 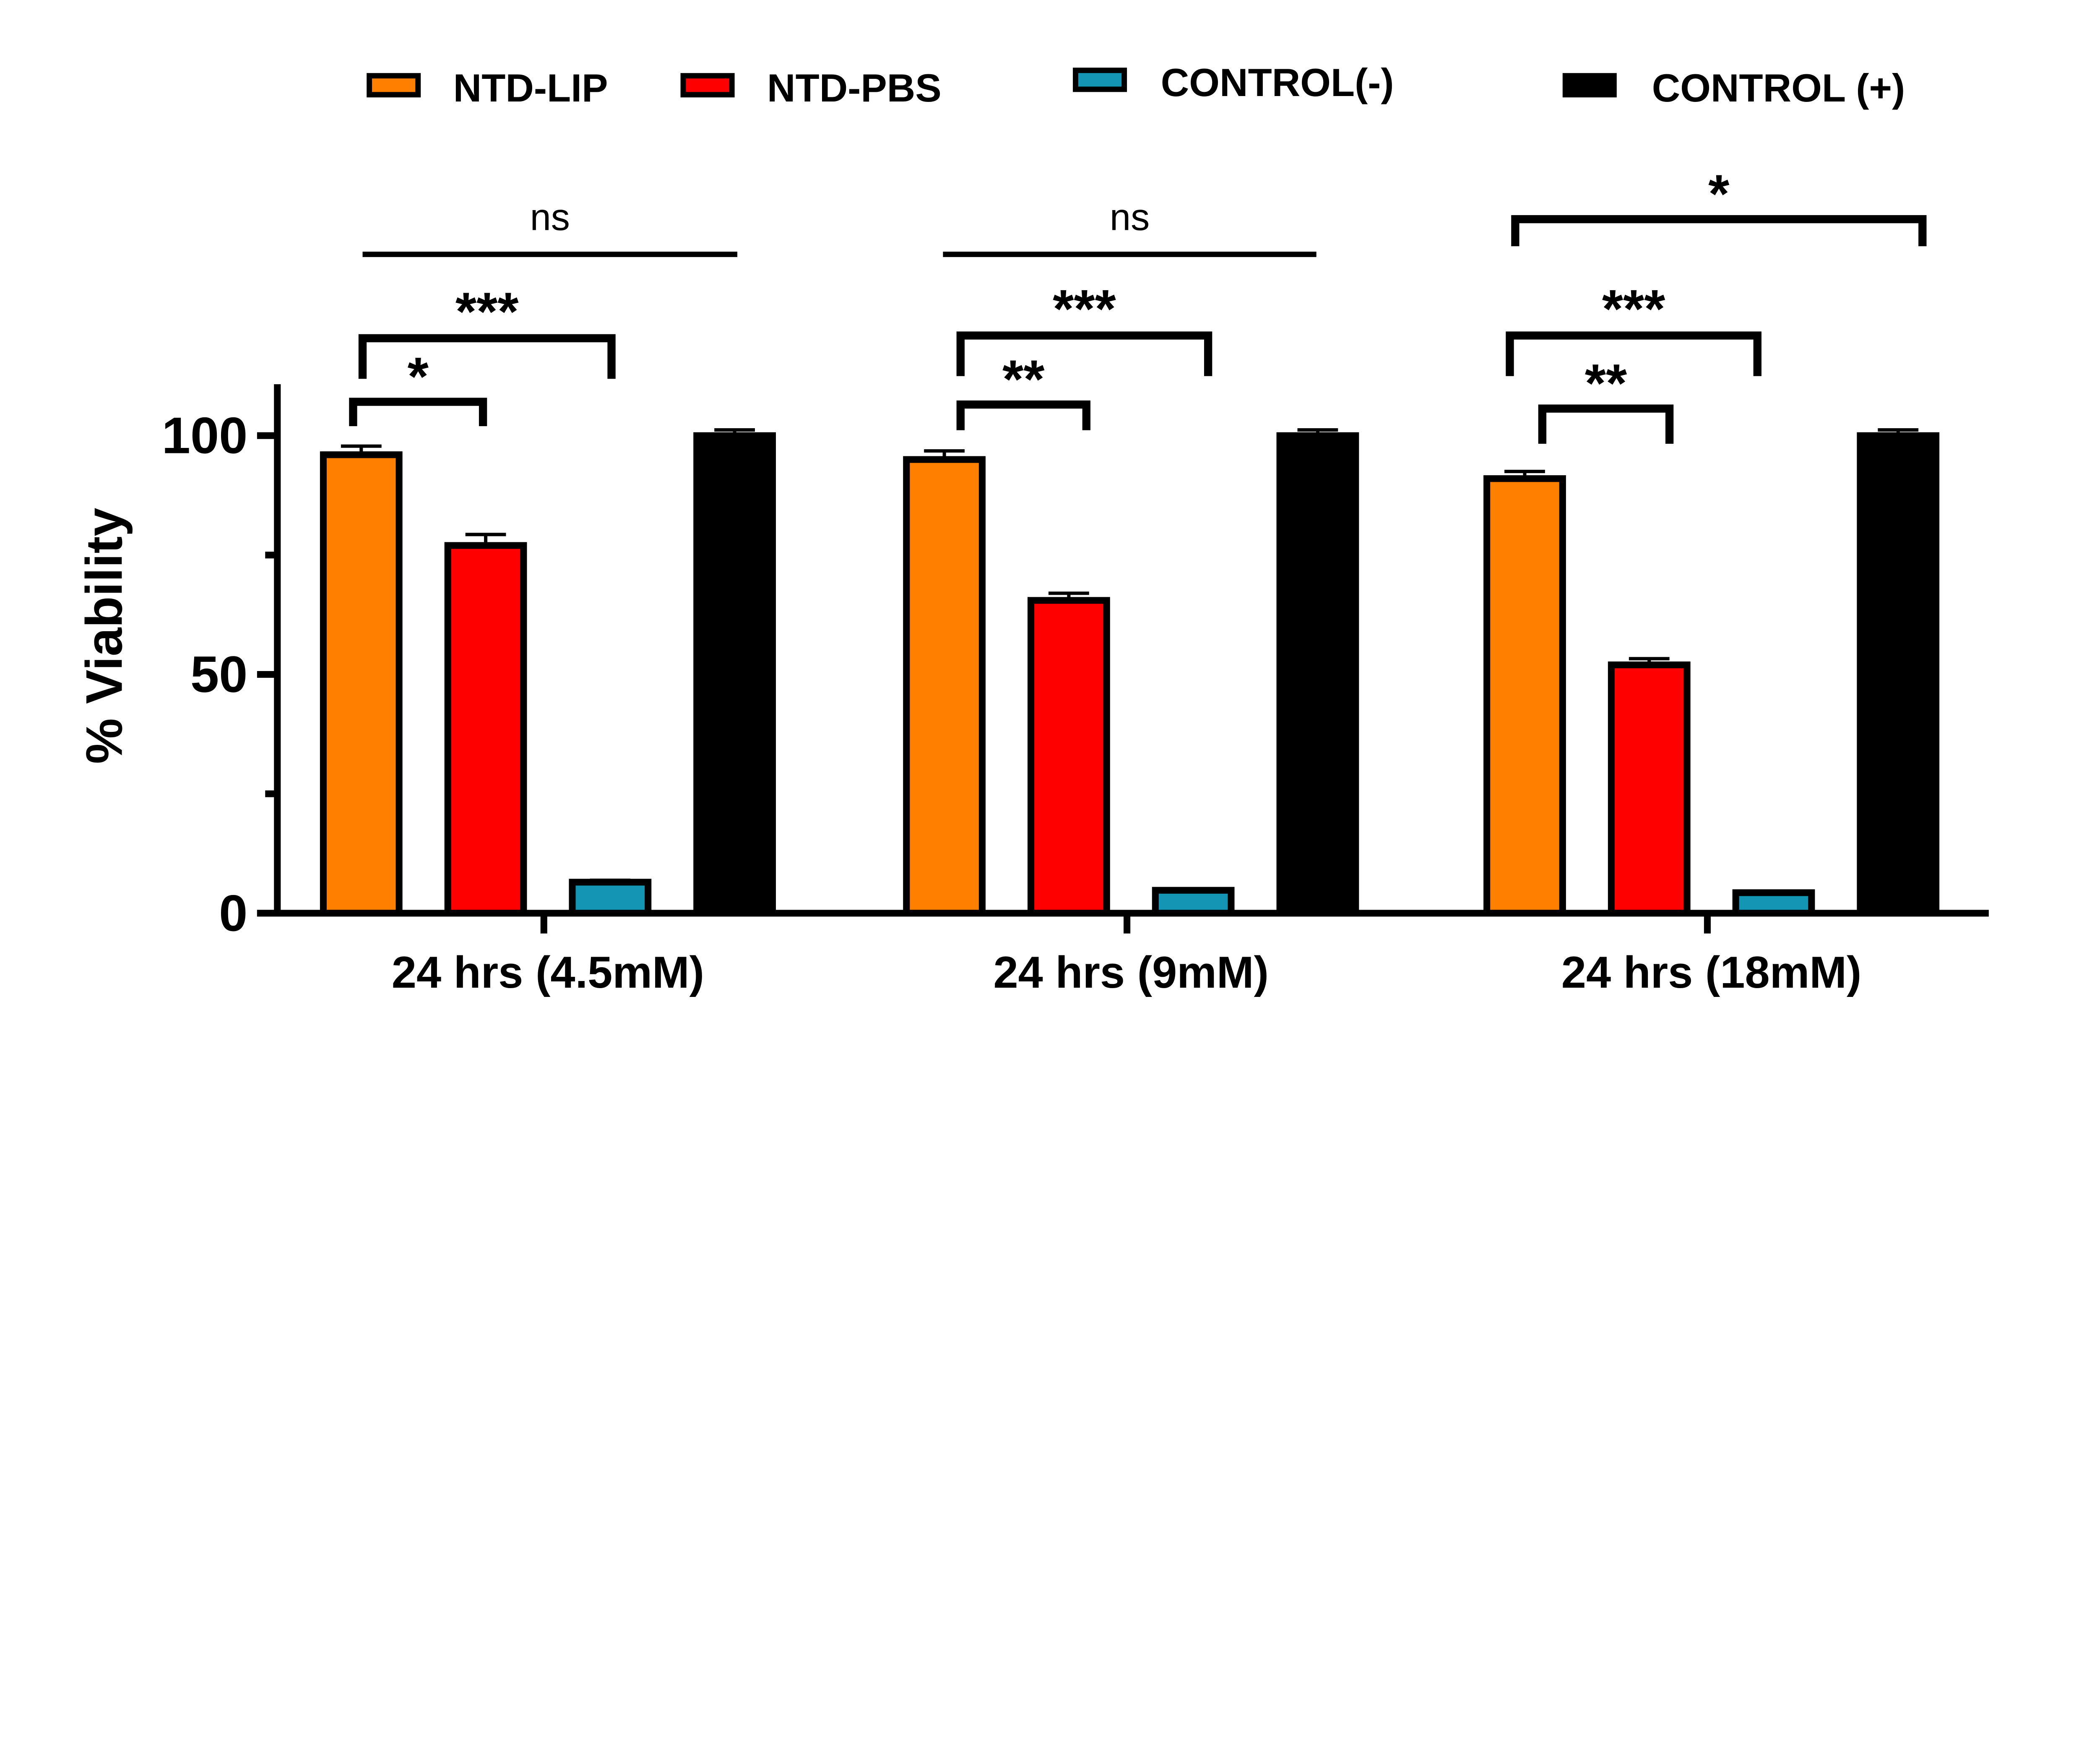 What do you see at coordinates (205, 435) in the screenshot?
I see `y-tick-label: 100` at bounding box center [205, 435].